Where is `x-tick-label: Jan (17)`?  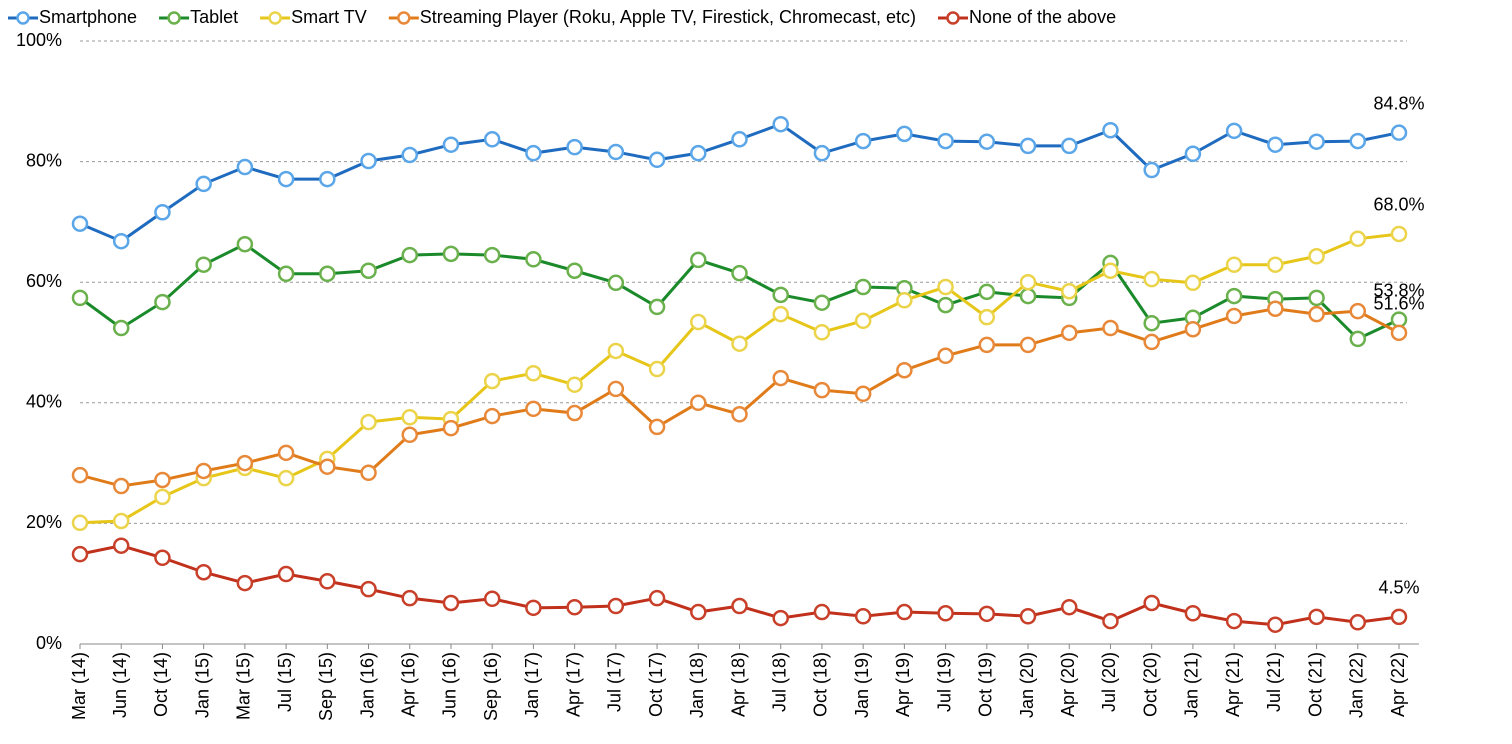 x-tick-label: Jan (17) is located at coordinates (532, 685).